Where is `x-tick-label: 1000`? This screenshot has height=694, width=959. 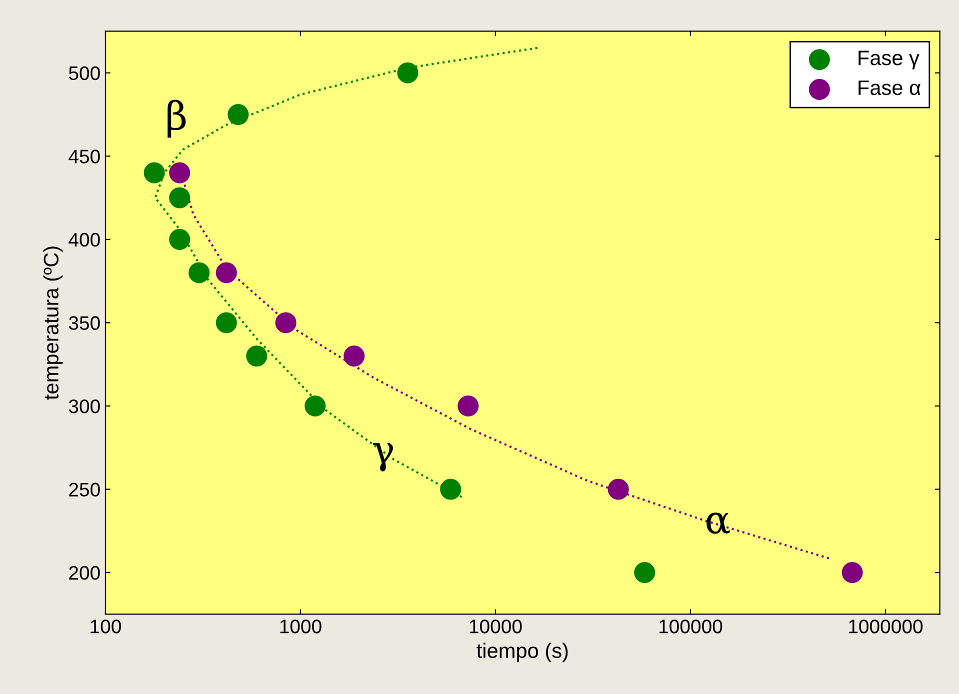 x-tick-label: 1000 is located at coordinates (301, 627).